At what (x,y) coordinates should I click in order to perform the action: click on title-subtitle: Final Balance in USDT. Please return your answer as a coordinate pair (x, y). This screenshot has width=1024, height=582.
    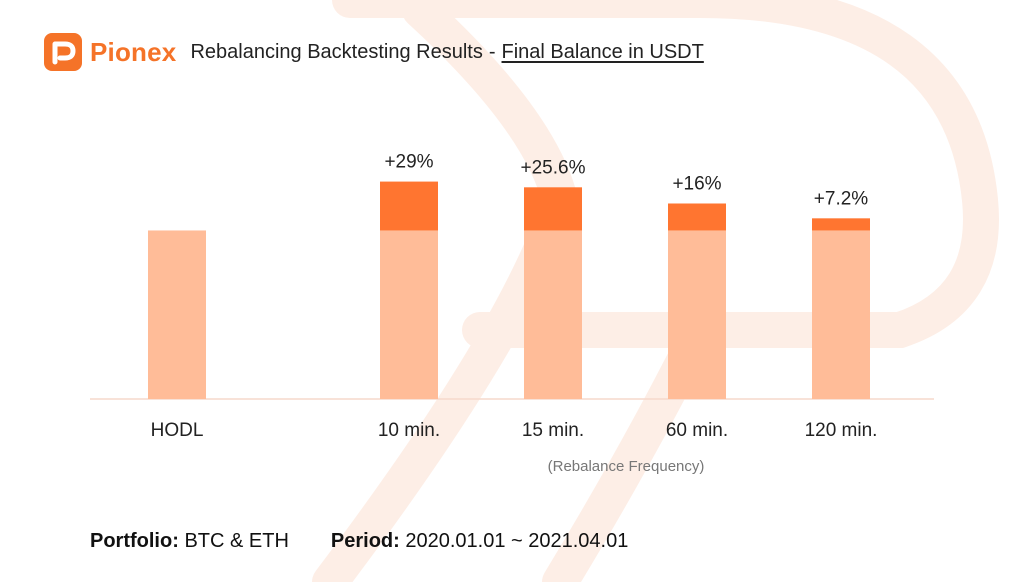
    Looking at the image, I should click on (602, 51).